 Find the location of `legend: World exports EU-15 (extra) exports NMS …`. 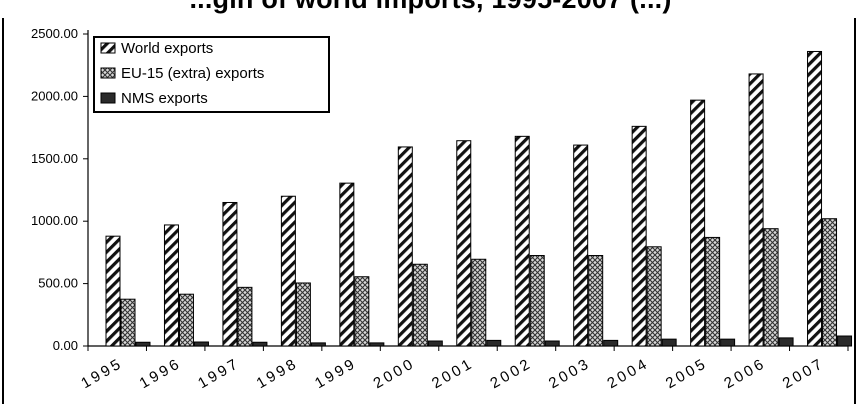

legend: World exports EU-15 (extra) exports NMS … is located at coordinates (211, 74).